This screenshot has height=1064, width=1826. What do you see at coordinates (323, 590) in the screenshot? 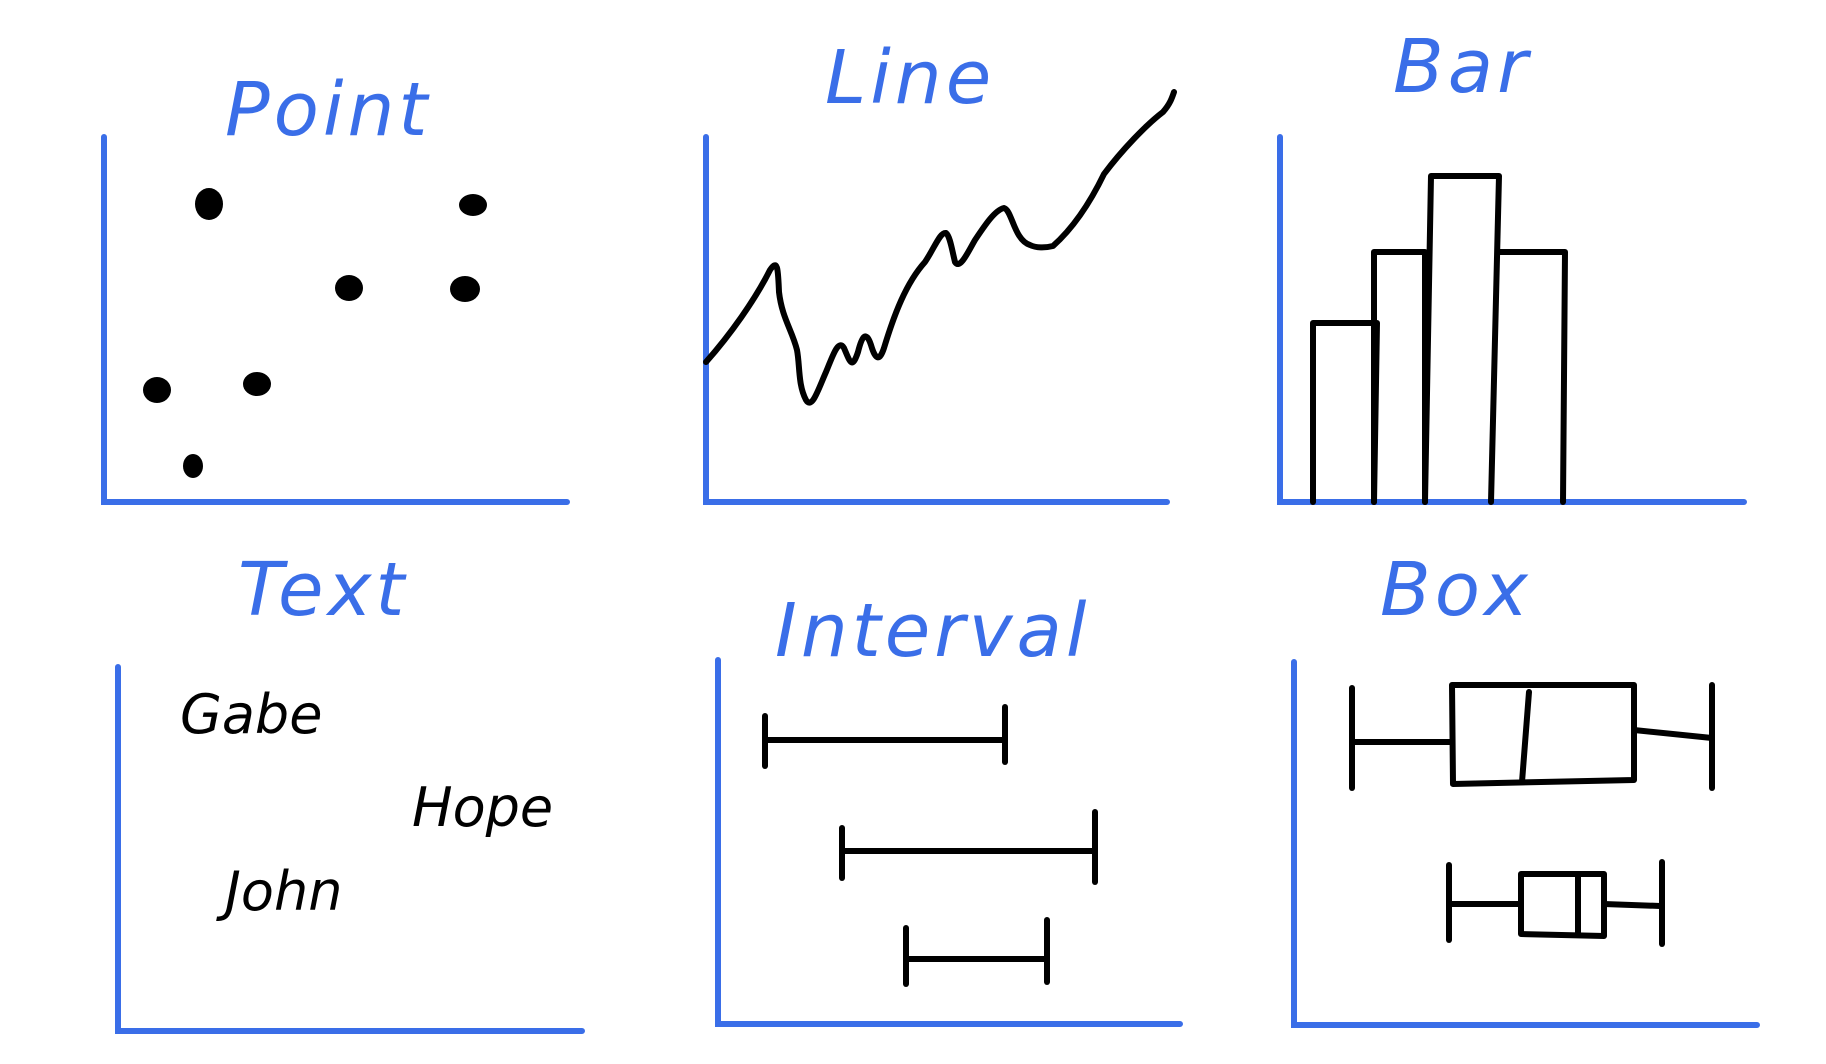
I see `panel-title-text: Text` at bounding box center [323, 590].